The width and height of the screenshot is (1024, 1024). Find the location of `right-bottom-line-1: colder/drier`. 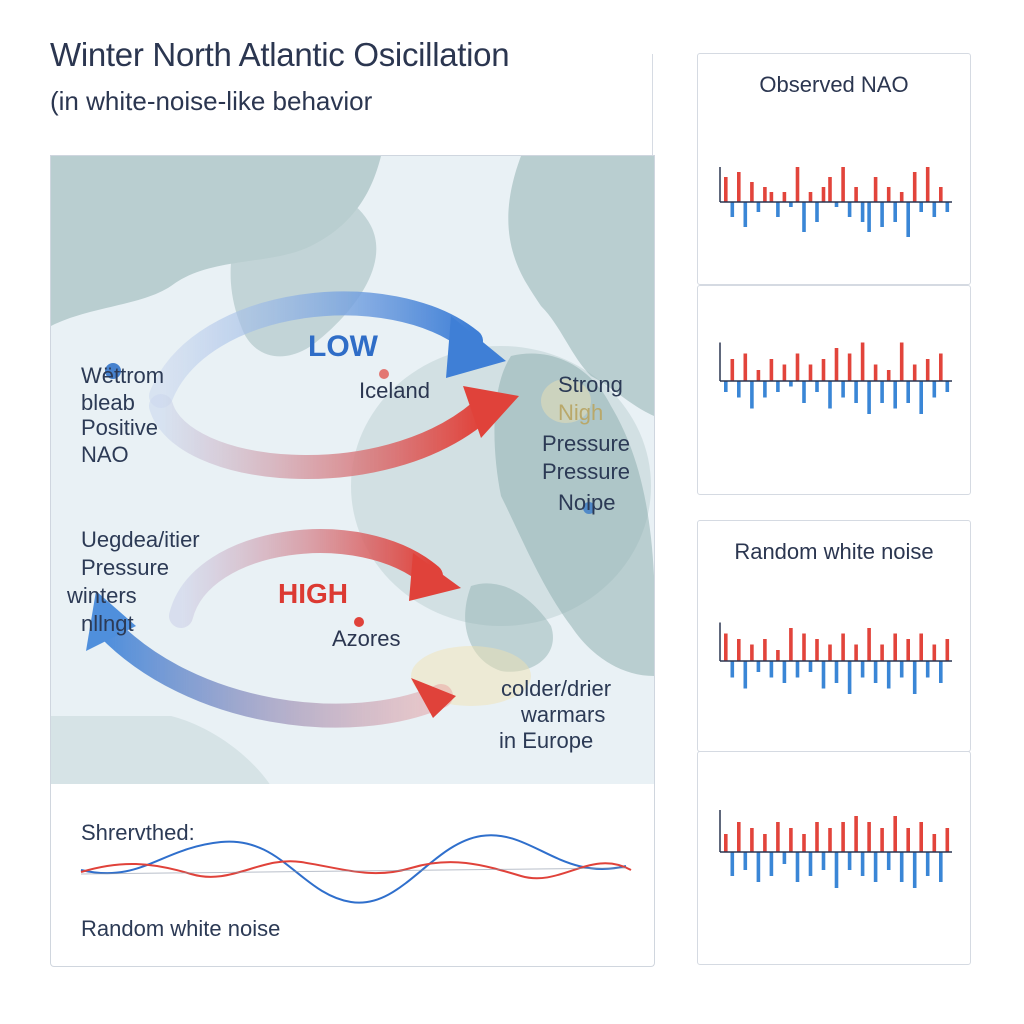

right-bottom-line-1: colder/drier is located at coordinates (556, 688).